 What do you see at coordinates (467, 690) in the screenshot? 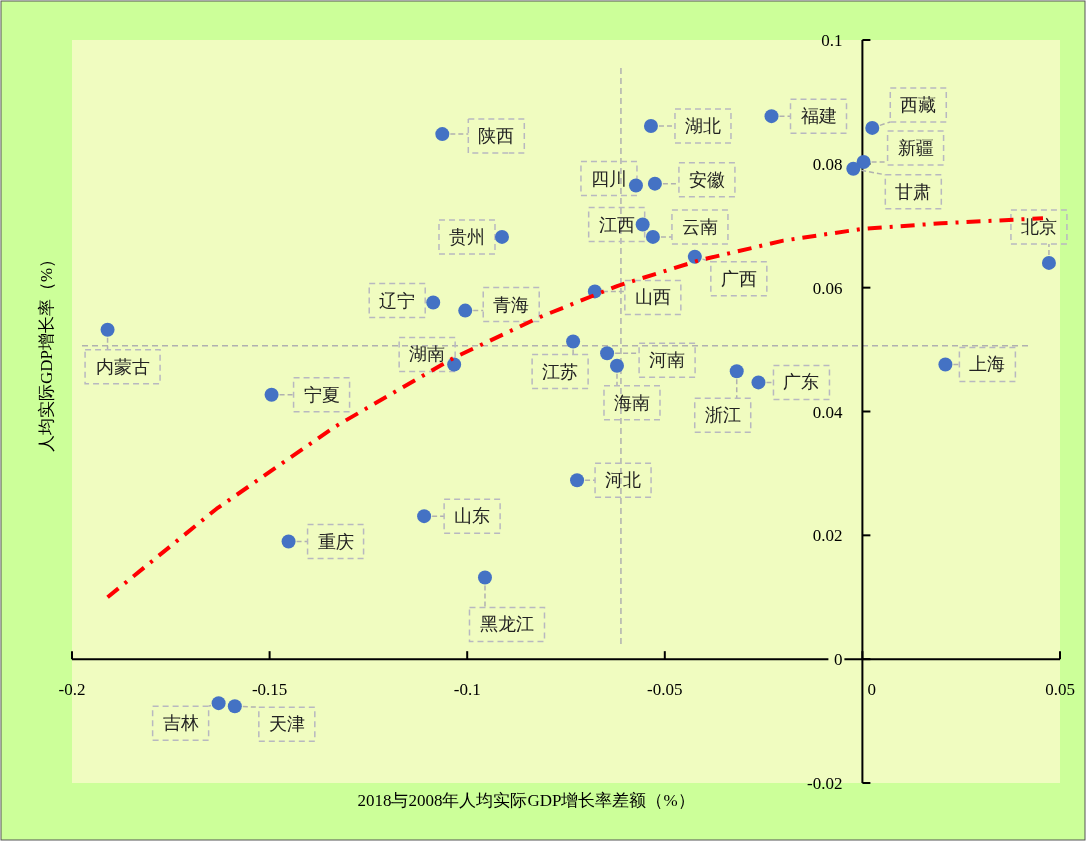
I see `x-tick-label: -0.1` at bounding box center [467, 690].